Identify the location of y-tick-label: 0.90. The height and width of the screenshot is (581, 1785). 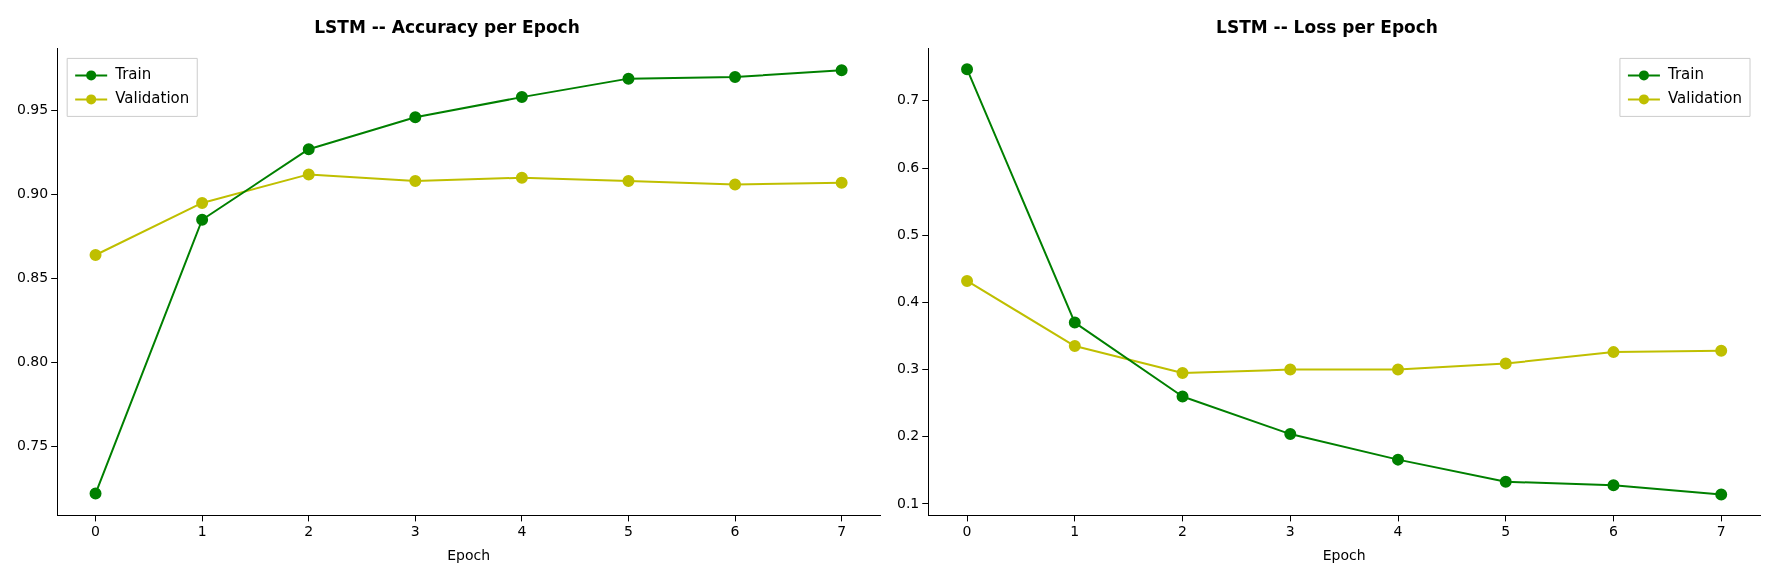
(33, 193).